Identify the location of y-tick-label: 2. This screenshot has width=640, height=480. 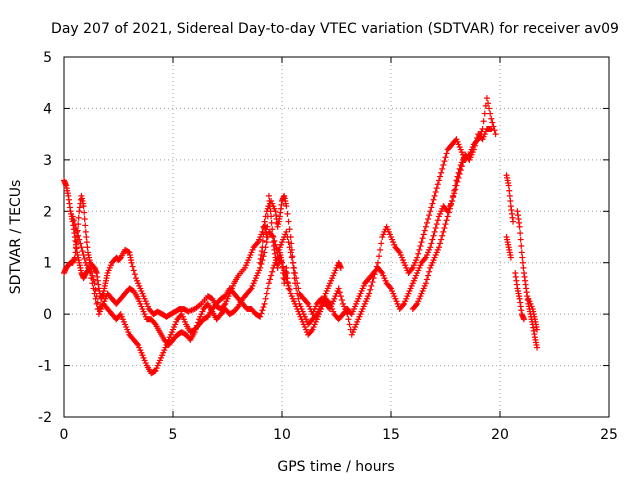
(47, 212).